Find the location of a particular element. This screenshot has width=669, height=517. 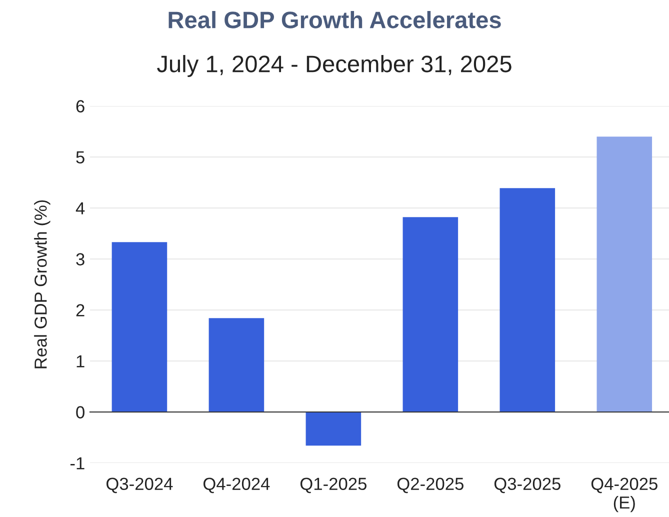

y-axis-title: Real GDP Growth (%) is located at coordinates (42, 284).